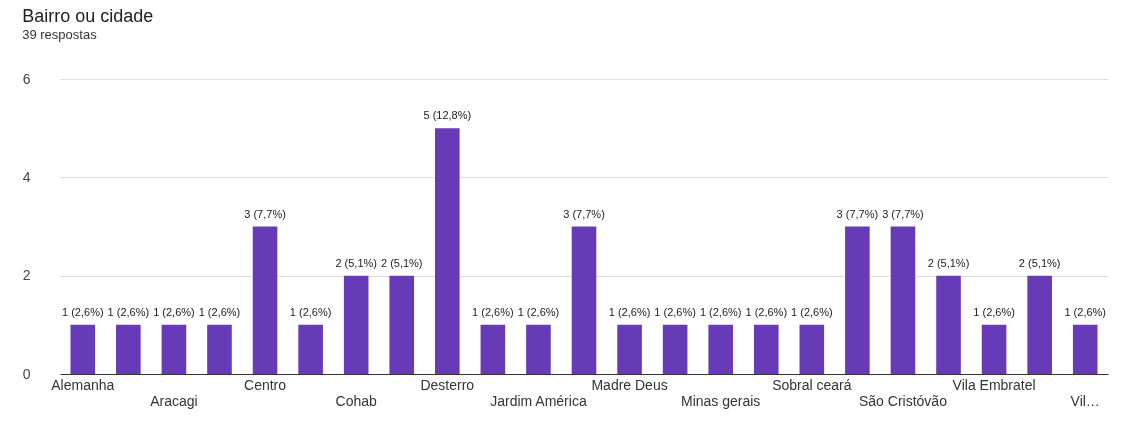 The height and width of the screenshot is (428, 1133). Describe the element at coordinates (88, 16) in the screenshot. I see `chart-title: Bairro ou cidade` at that location.